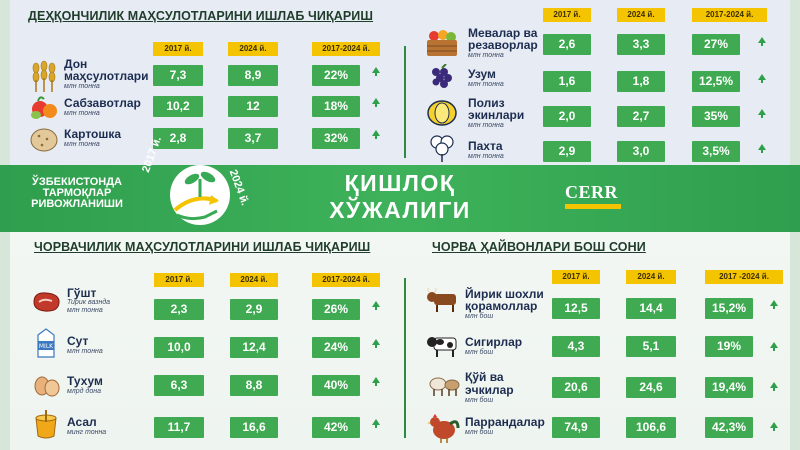  Describe the element at coordinates (504, 294) in the screenshot. I see `lc-row-1-name-line1: Йирик шохли` at that location.